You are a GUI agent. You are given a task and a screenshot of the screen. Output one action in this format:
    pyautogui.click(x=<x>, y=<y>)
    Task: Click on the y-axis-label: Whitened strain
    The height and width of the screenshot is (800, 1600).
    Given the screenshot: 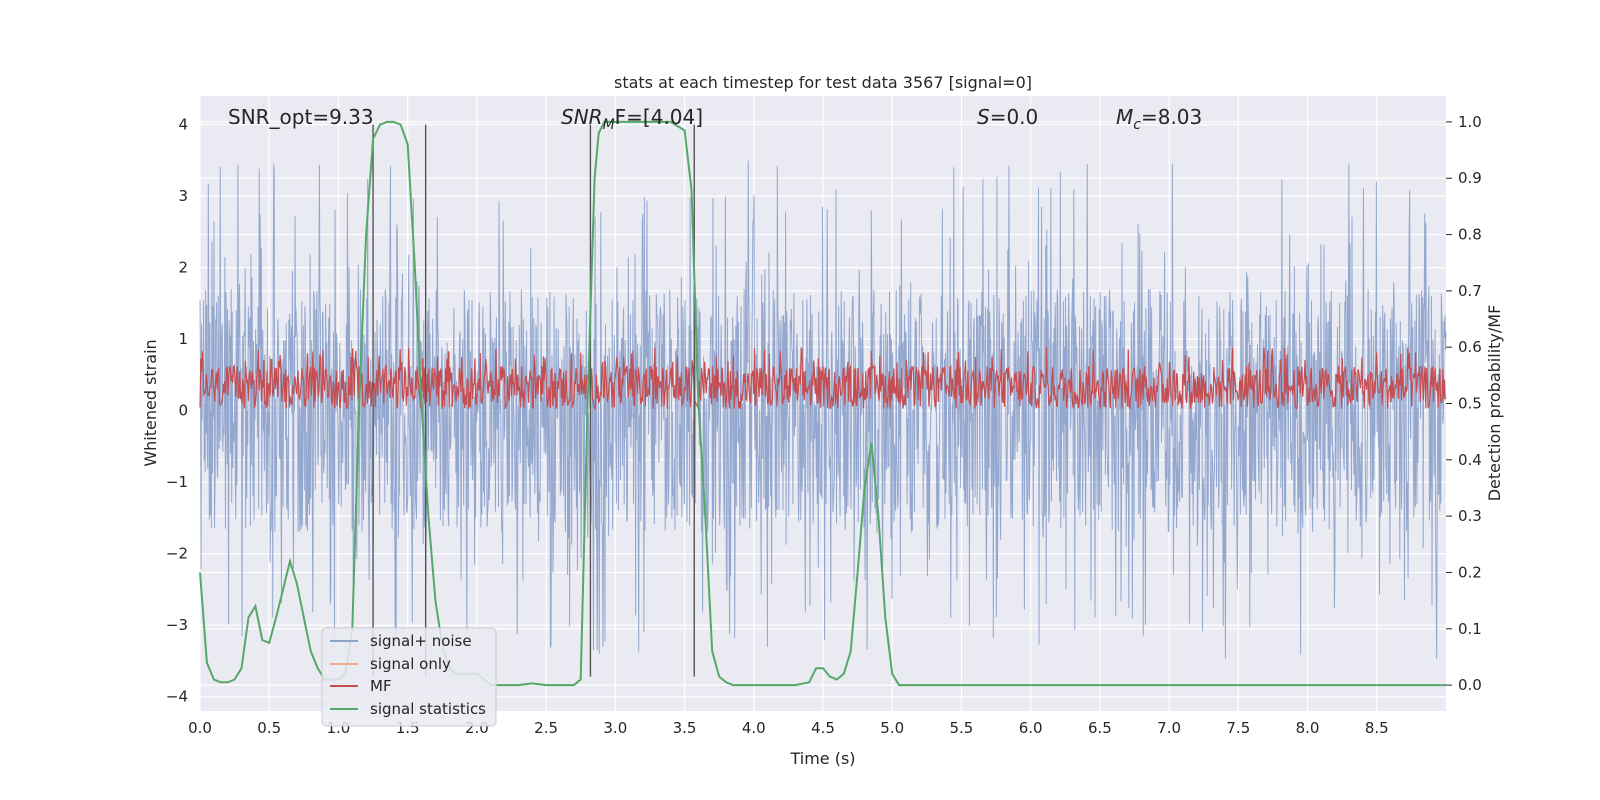 What is the action you would take?
    pyautogui.click(x=150, y=402)
    